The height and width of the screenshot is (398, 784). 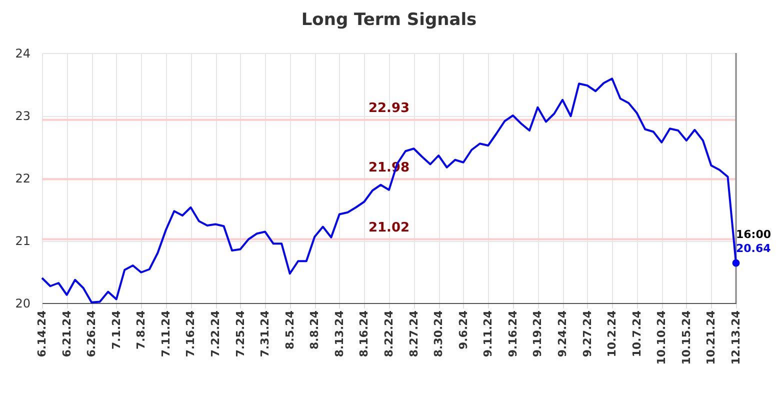 I want to click on annotation: 16:00, so click(x=754, y=234).